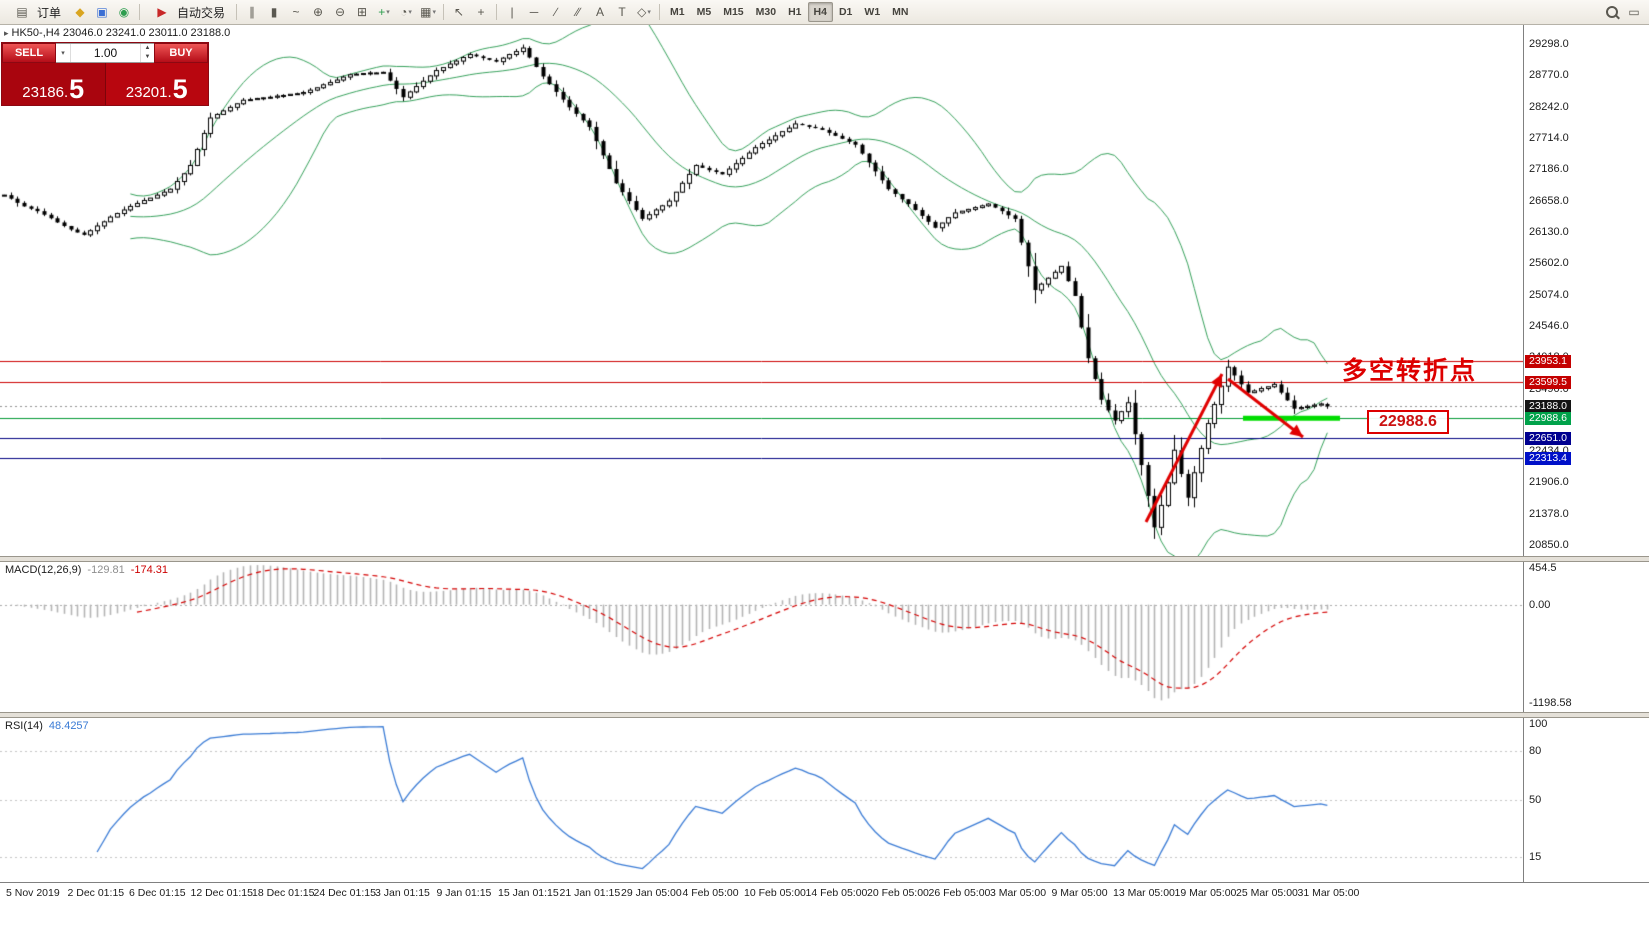 The image size is (1649, 948). Describe the element at coordinates (1267, 893) in the screenshot. I see `time-tick-label: 25 Mar 05:00` at that location.